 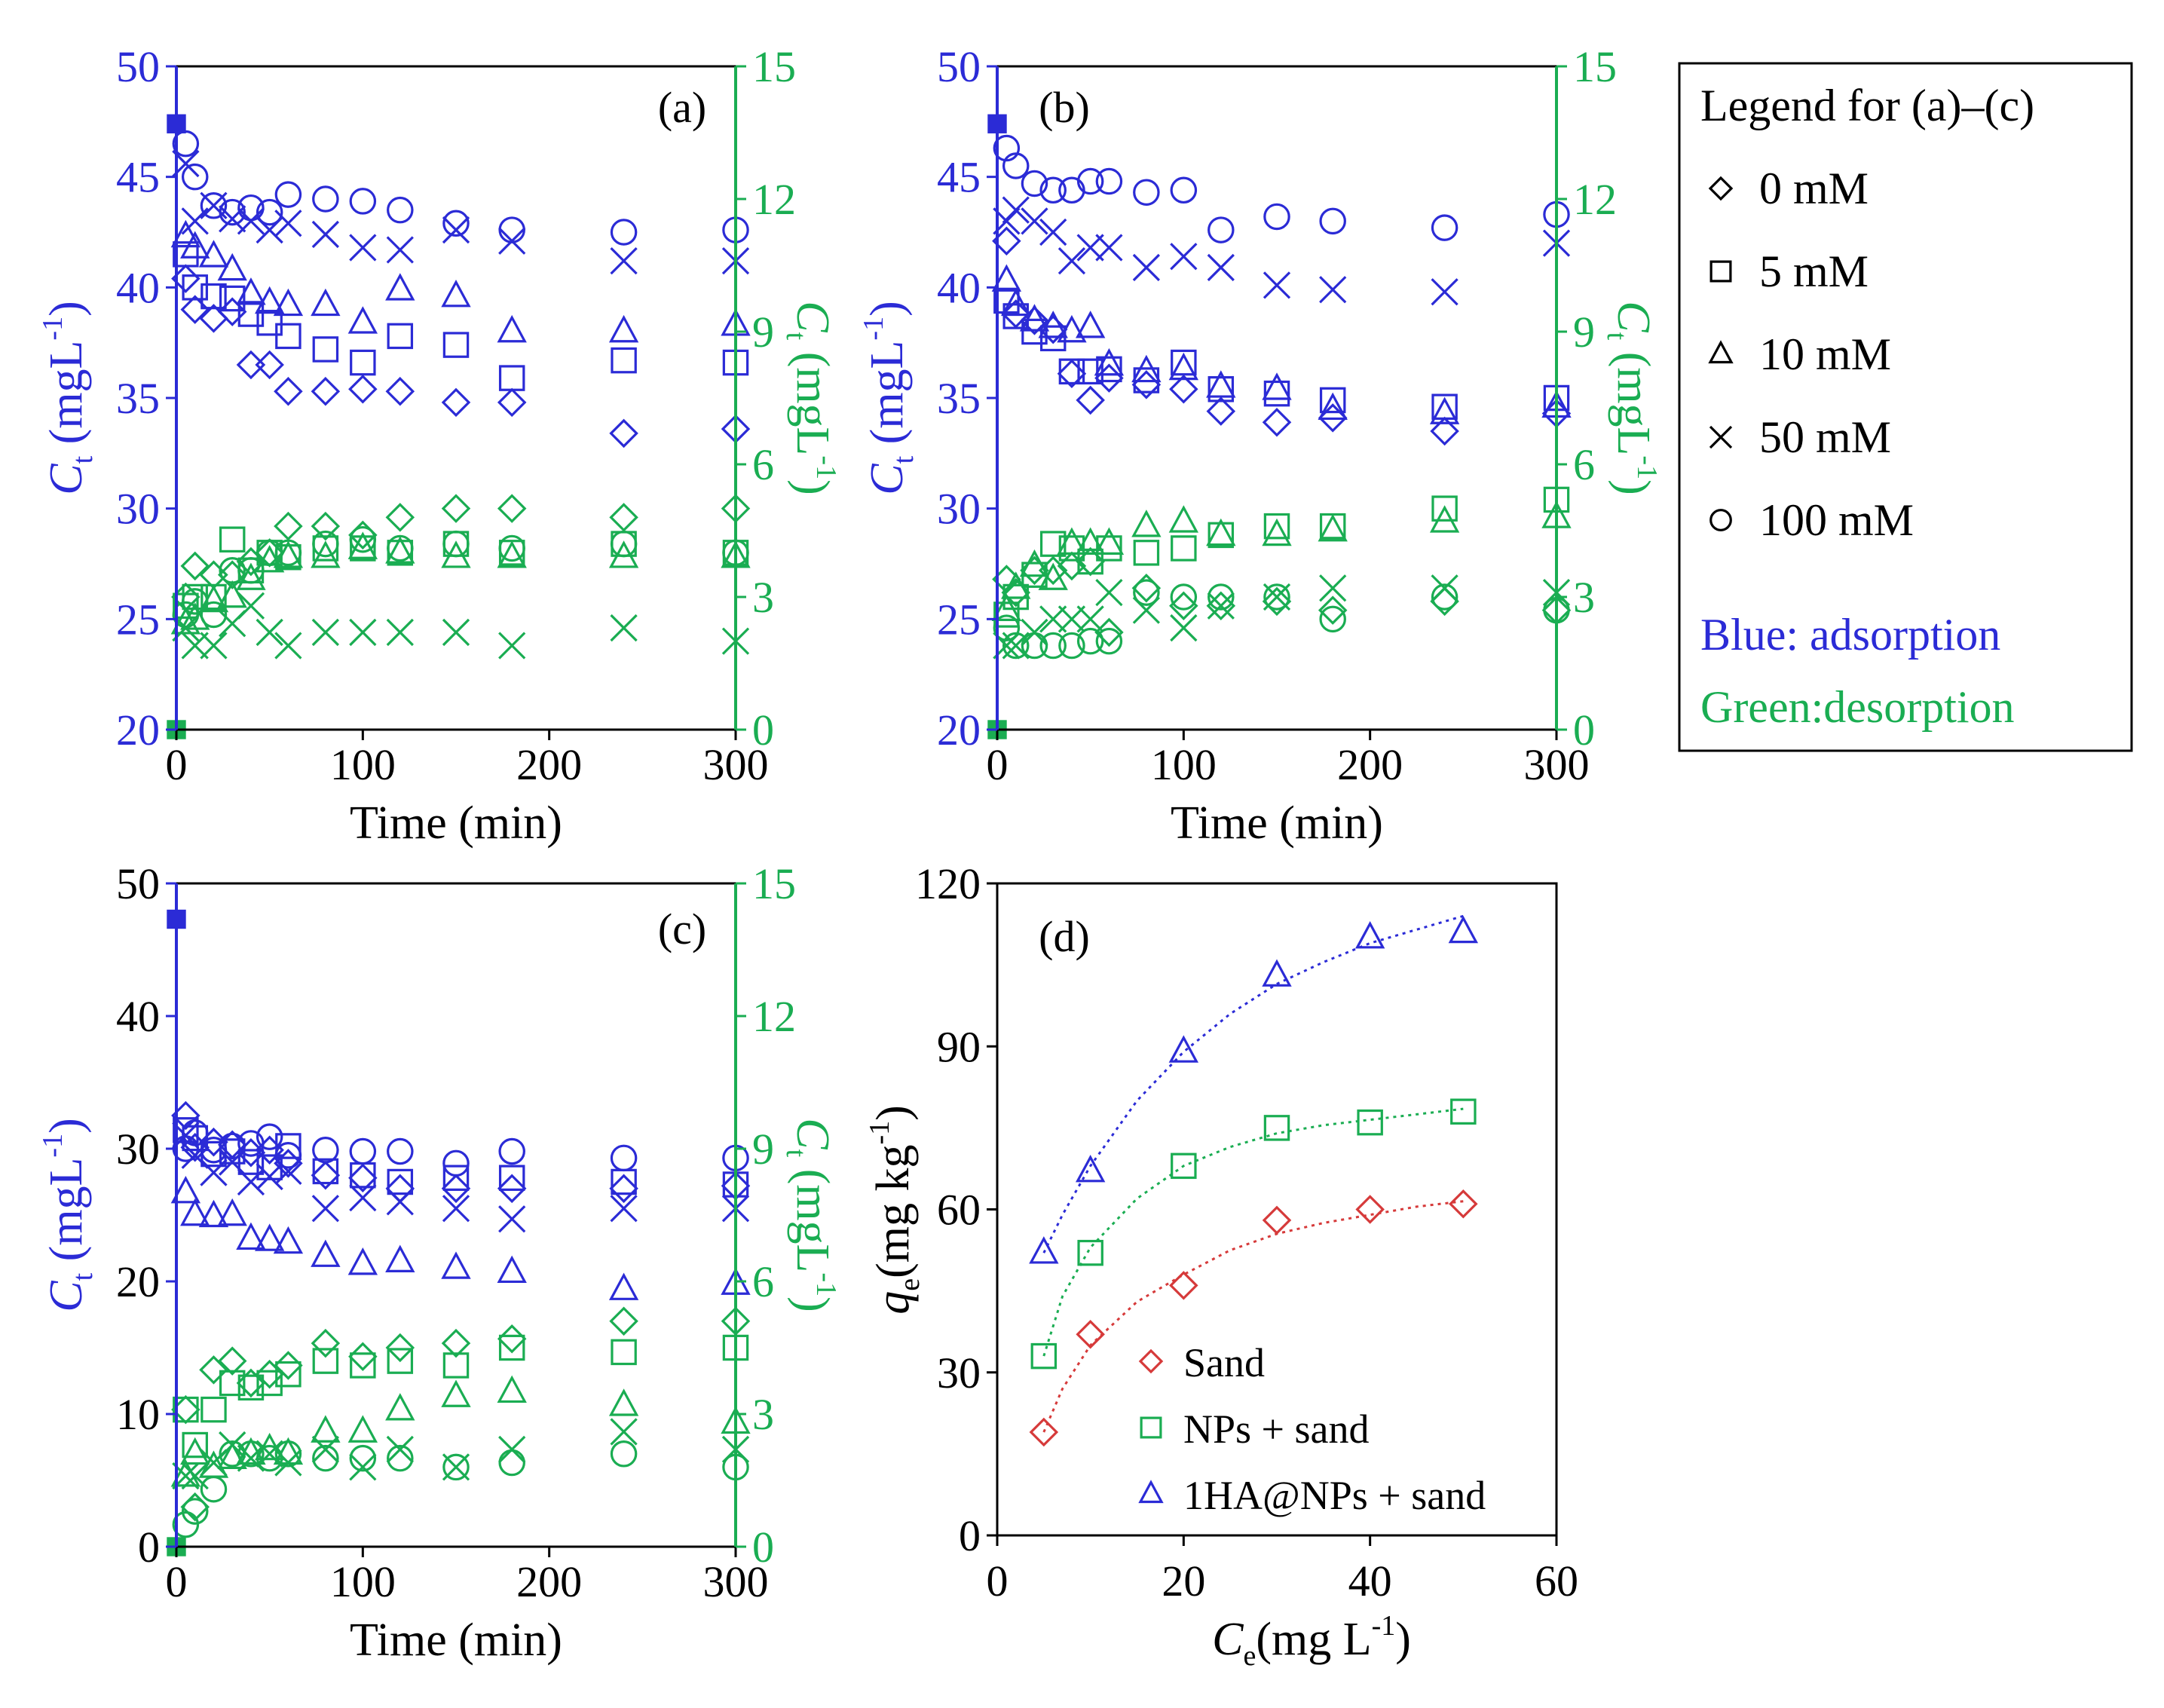 I want to click on legend-label: 10 mM, so click(x=1825, y=354).